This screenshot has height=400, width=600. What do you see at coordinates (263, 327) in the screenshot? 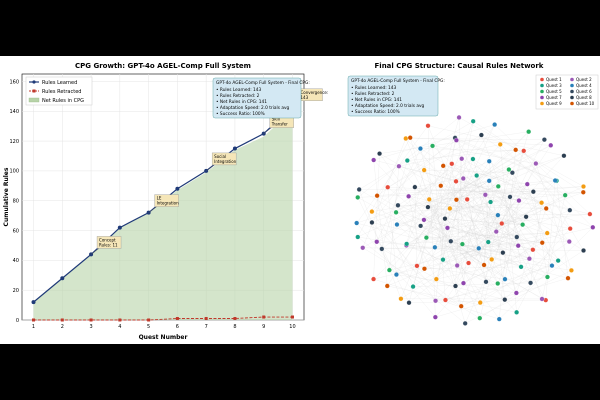
I see `x-tick-label: 9` at bounding box center [263, 327].